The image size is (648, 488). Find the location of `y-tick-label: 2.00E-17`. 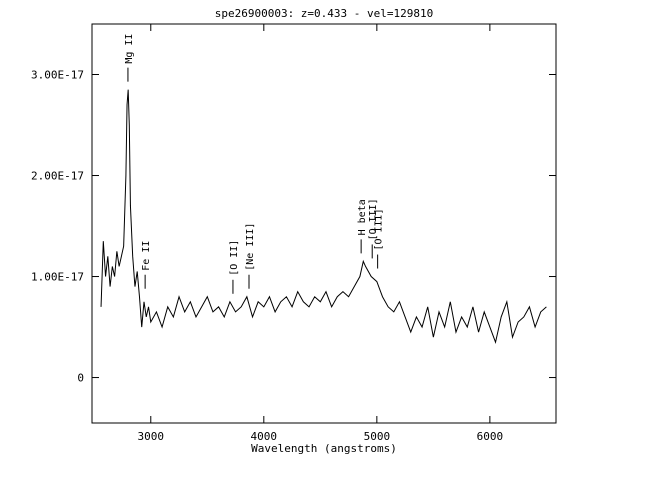

y-tick-label: 2.00E-17 is located at coordinates (57, 176).